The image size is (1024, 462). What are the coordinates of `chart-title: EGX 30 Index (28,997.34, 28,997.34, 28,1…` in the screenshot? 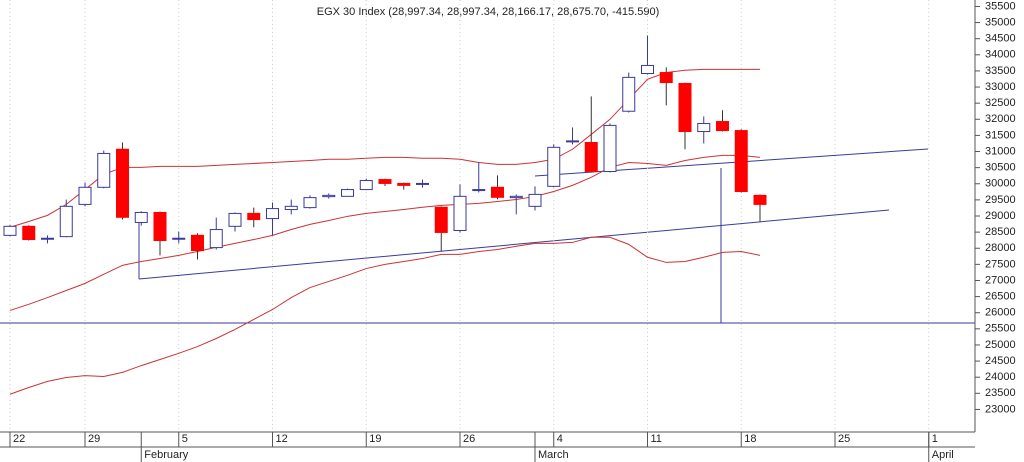 It's located at (488, 12).